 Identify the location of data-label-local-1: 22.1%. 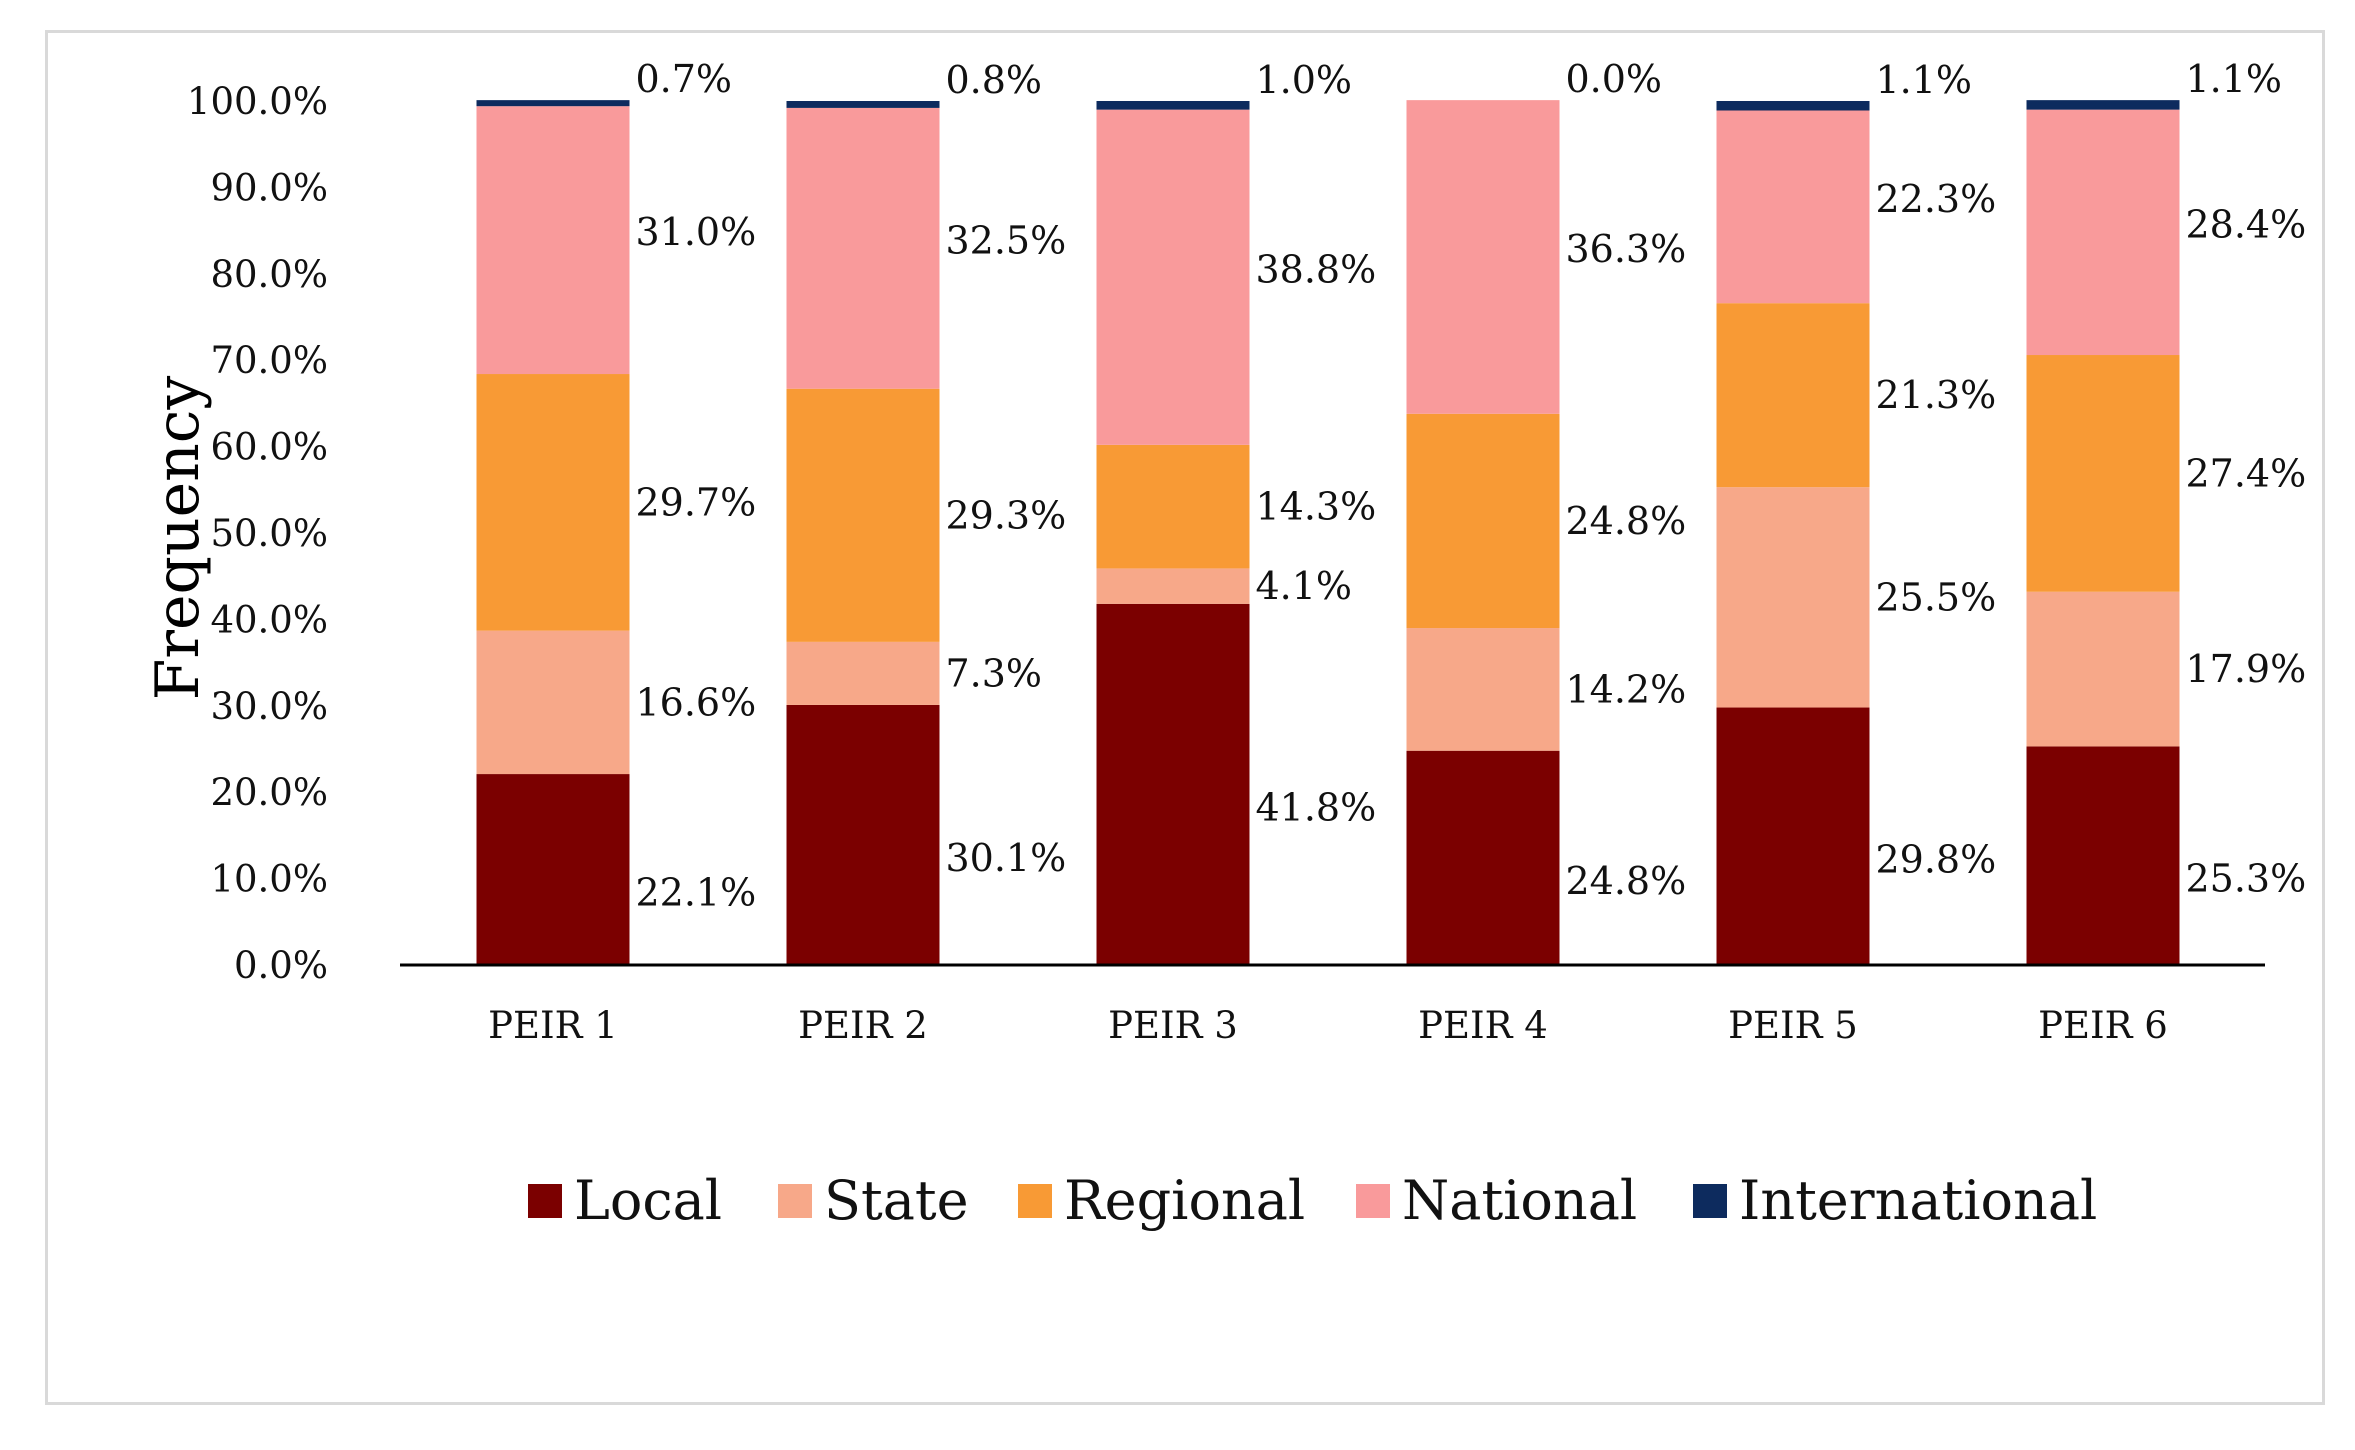
(696, 893).